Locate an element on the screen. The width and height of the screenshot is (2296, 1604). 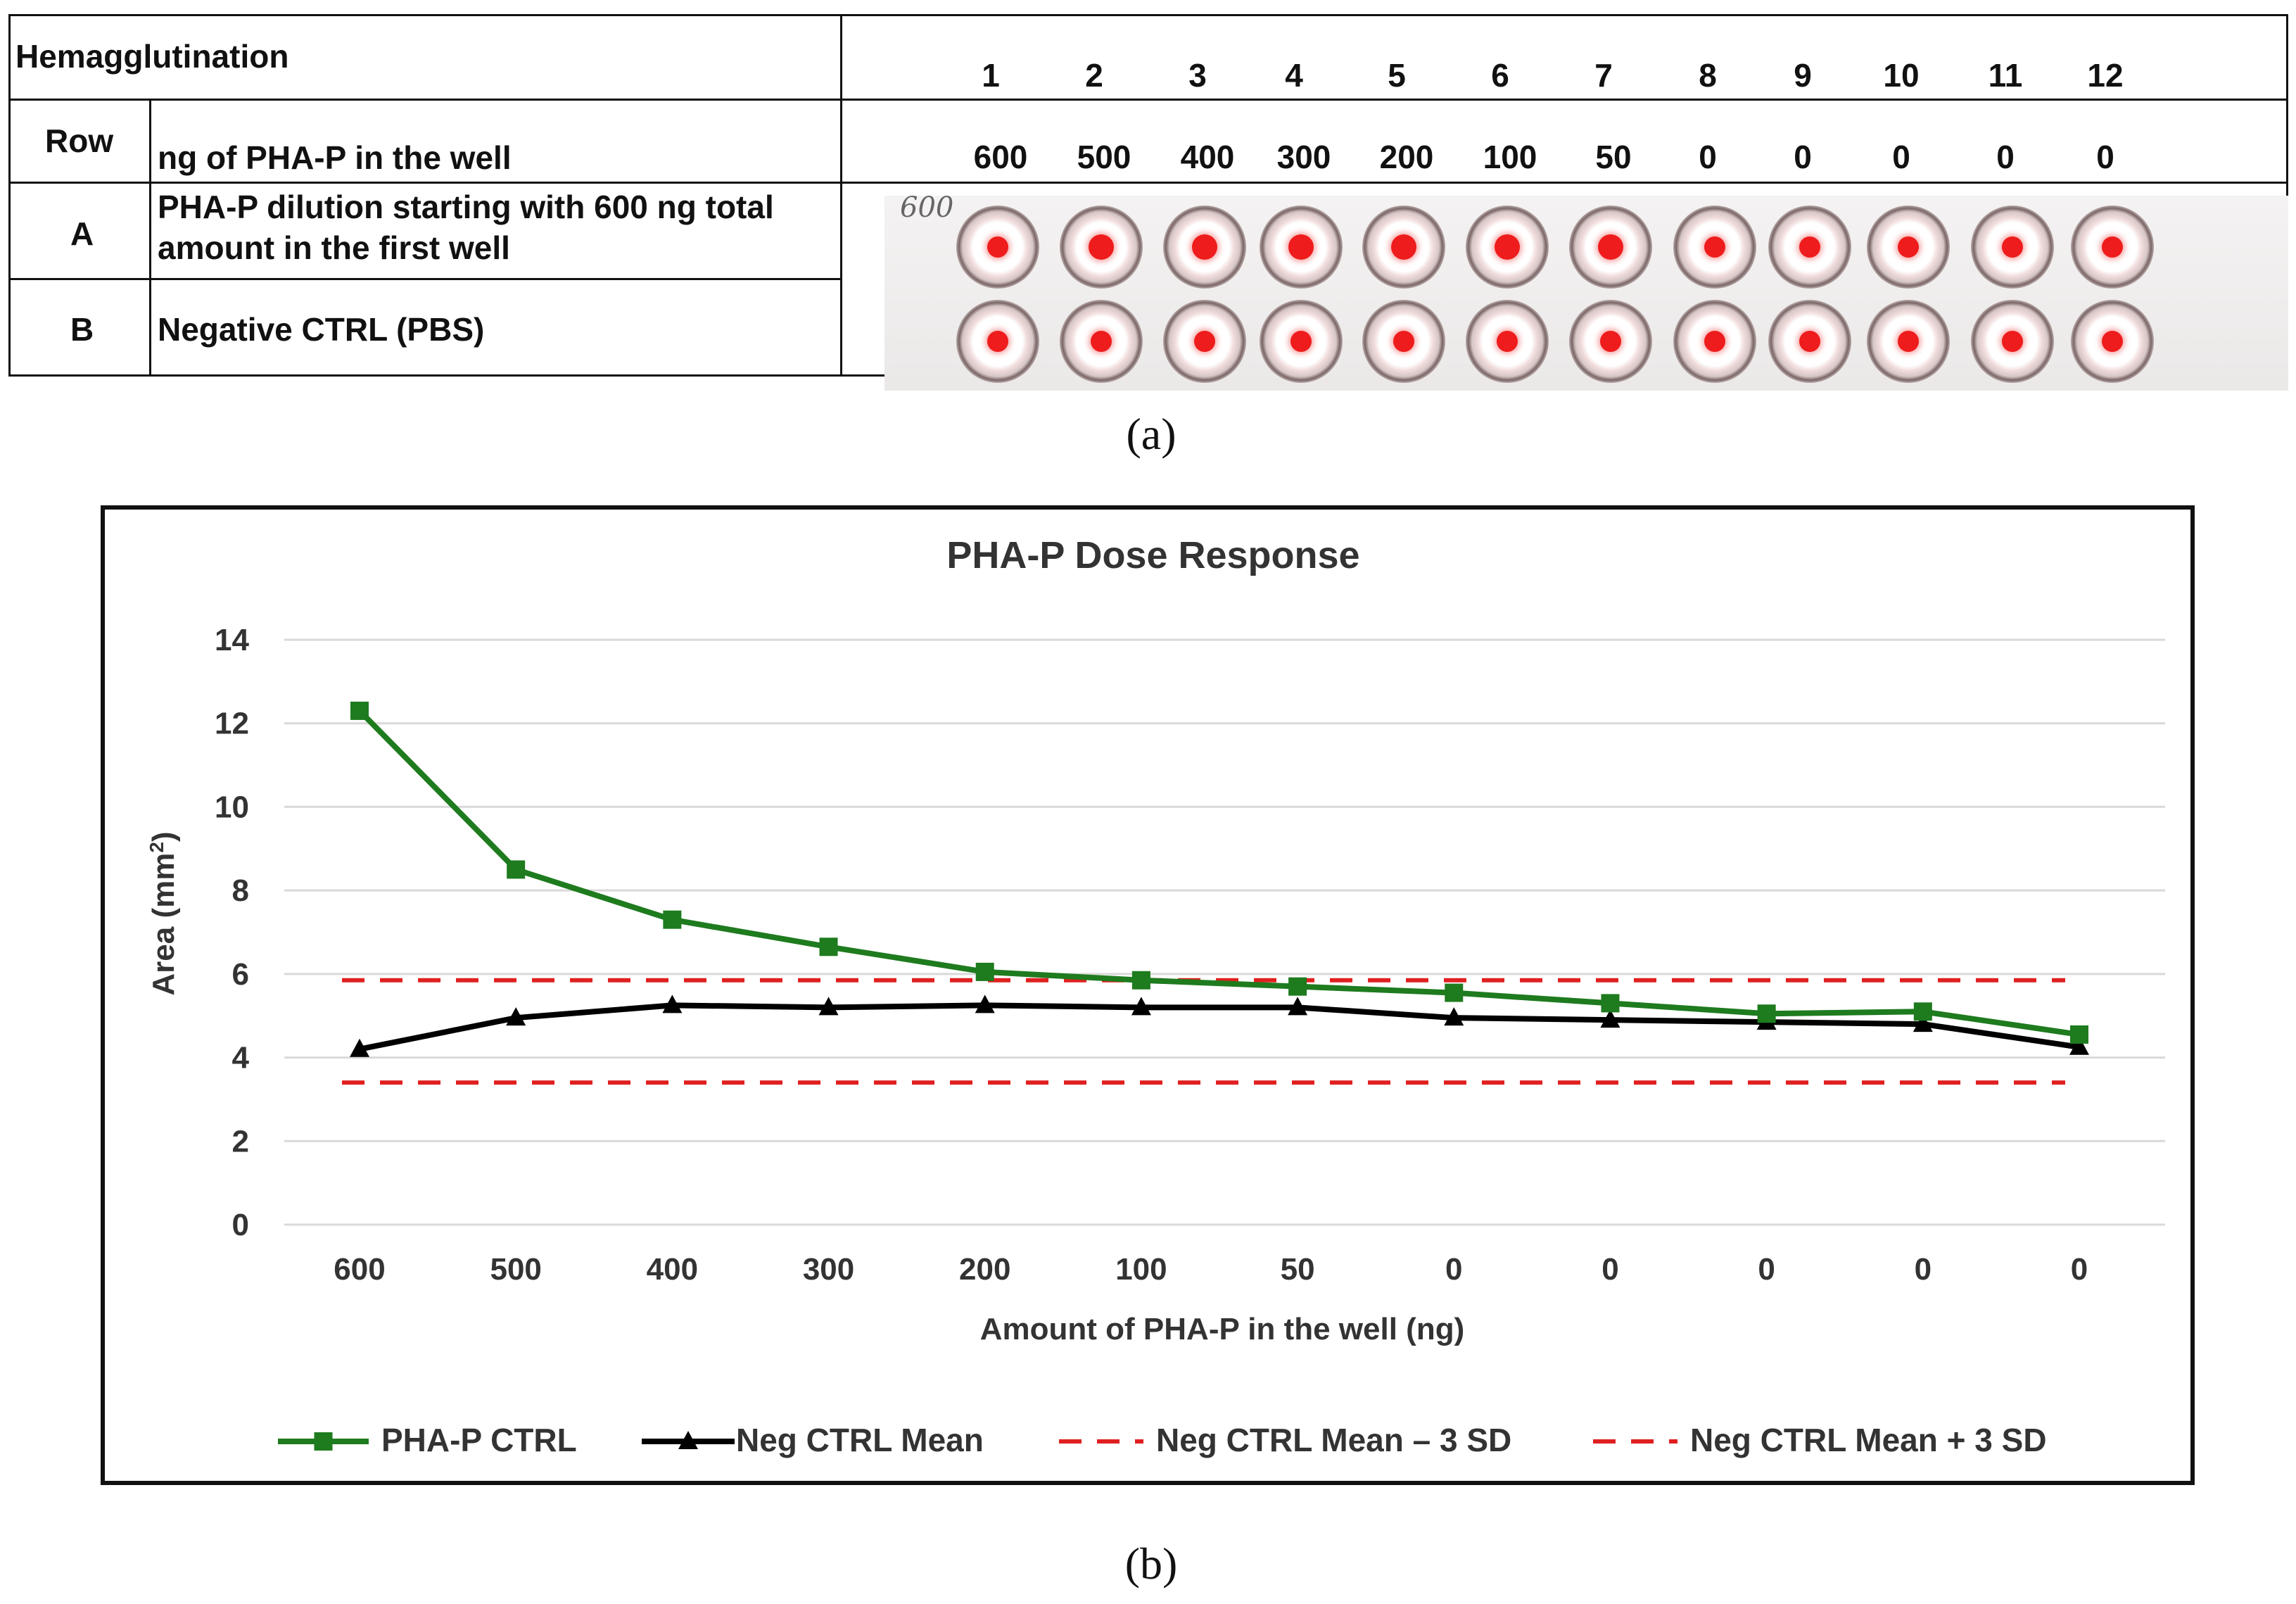
column-number: 6 is located at coordinates (1500, 76).